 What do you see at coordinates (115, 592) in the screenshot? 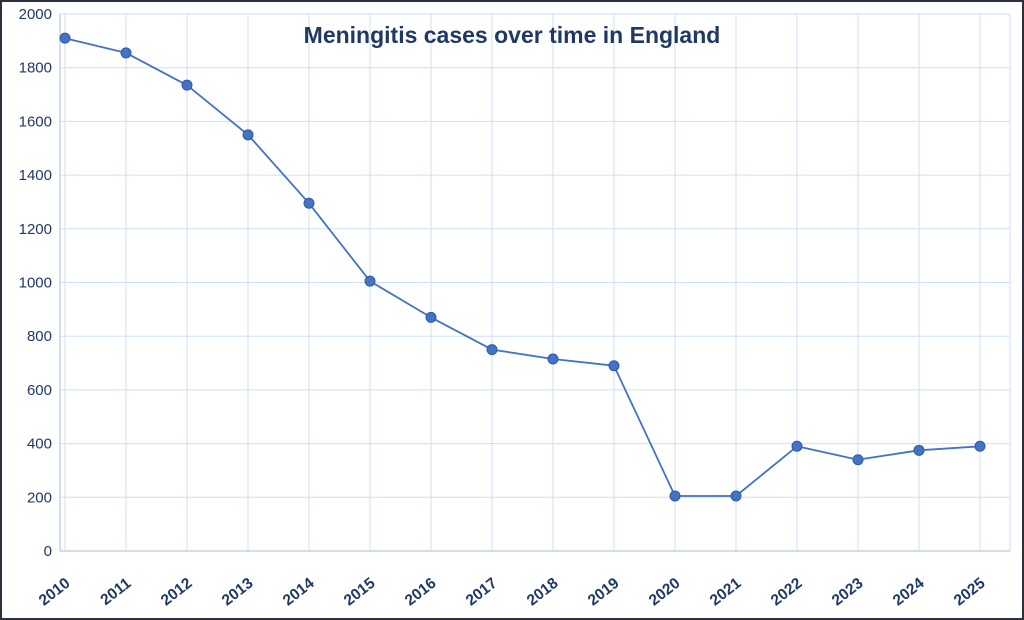
I see `x-tick-label: 2011` at bounding box center [115, 592].